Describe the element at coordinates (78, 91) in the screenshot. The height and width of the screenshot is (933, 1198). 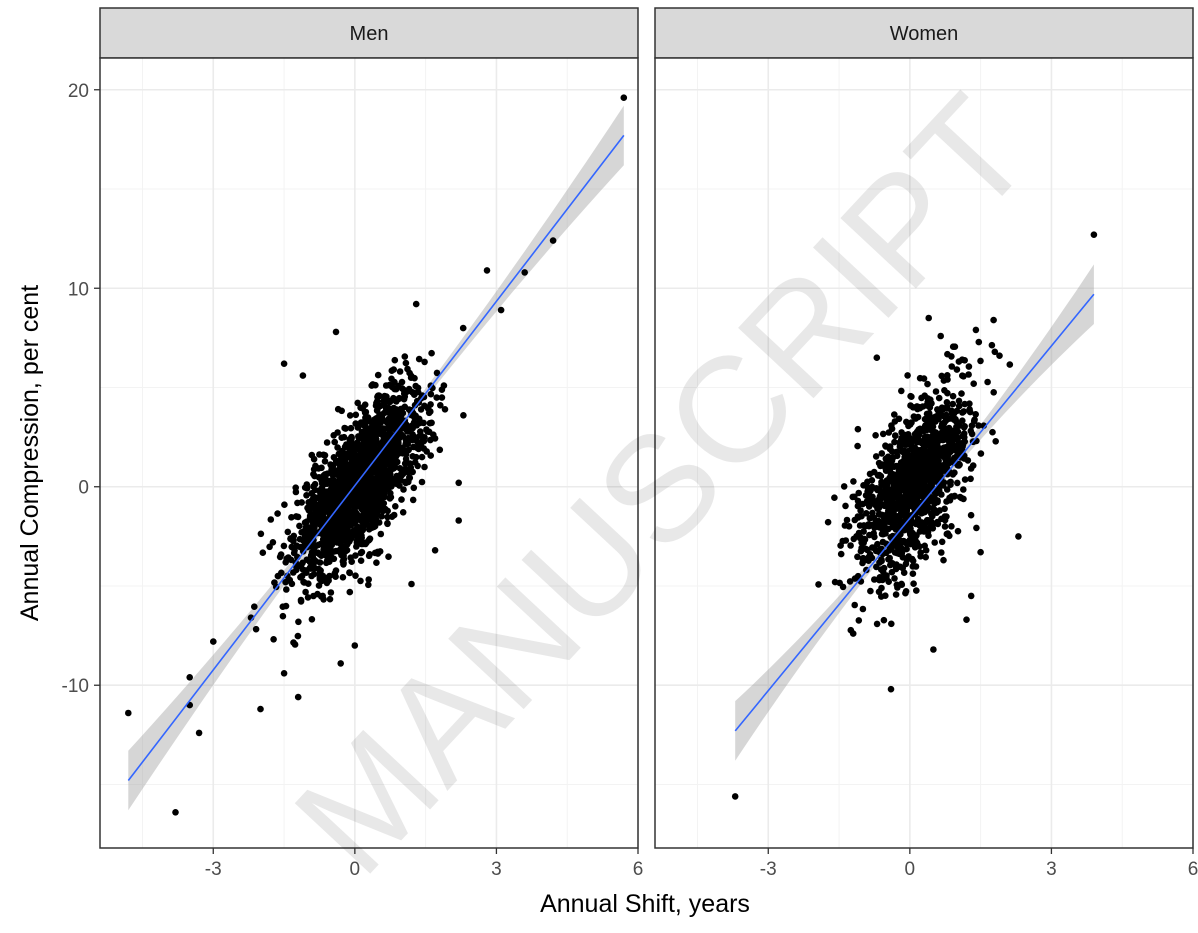
I see `y-tick-label: 20` at that location.